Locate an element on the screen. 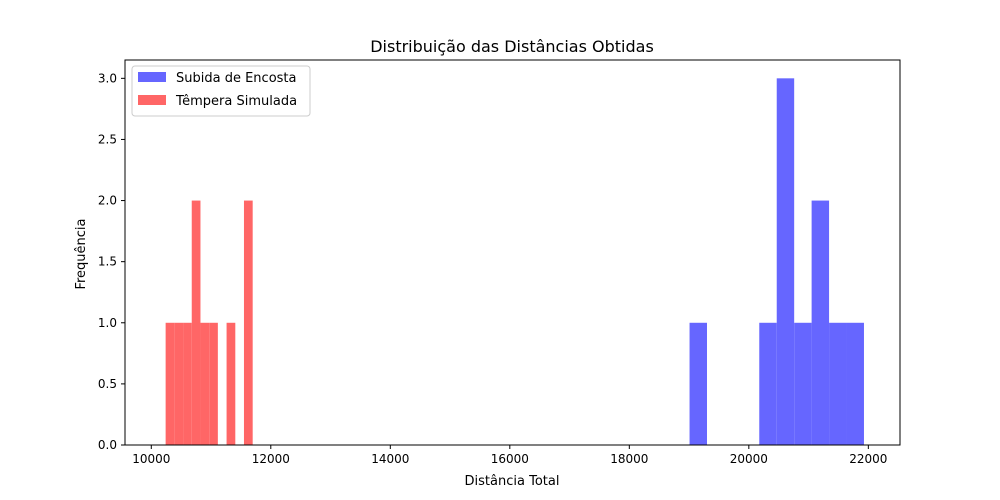 The image size is (1000, 500). legend: Subida de Encosta Têmpera Simulada is located at coordinates (221, 91).